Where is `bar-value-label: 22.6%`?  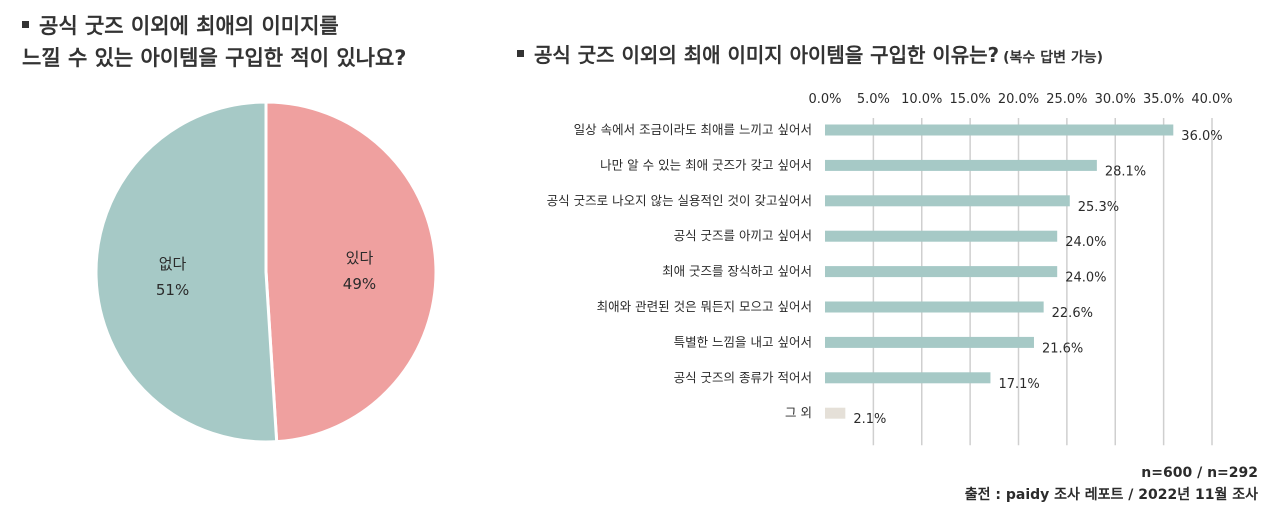 bar-value-label: 22.6% is located at coordinates (1072, 313).